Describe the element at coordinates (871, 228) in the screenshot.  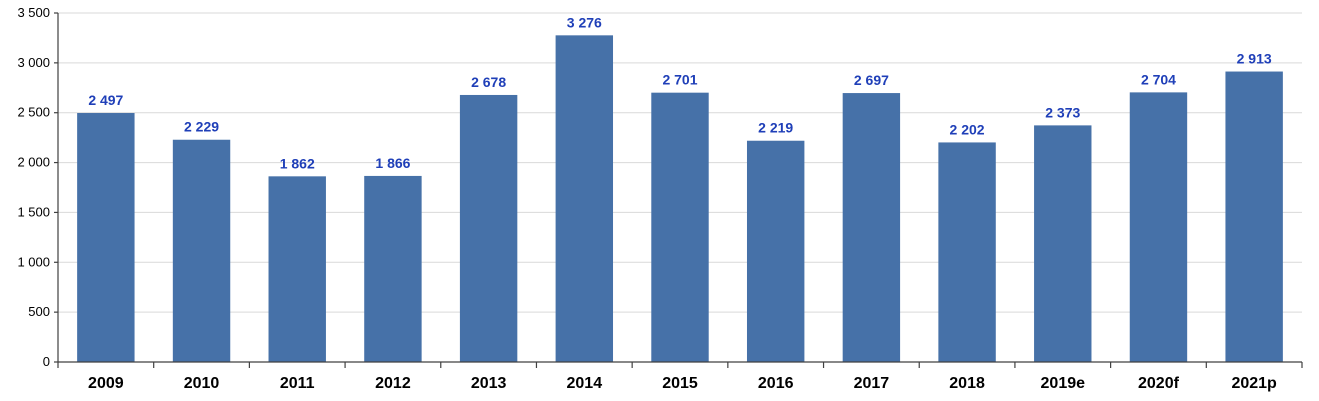
I see `bar-2017` at that location.